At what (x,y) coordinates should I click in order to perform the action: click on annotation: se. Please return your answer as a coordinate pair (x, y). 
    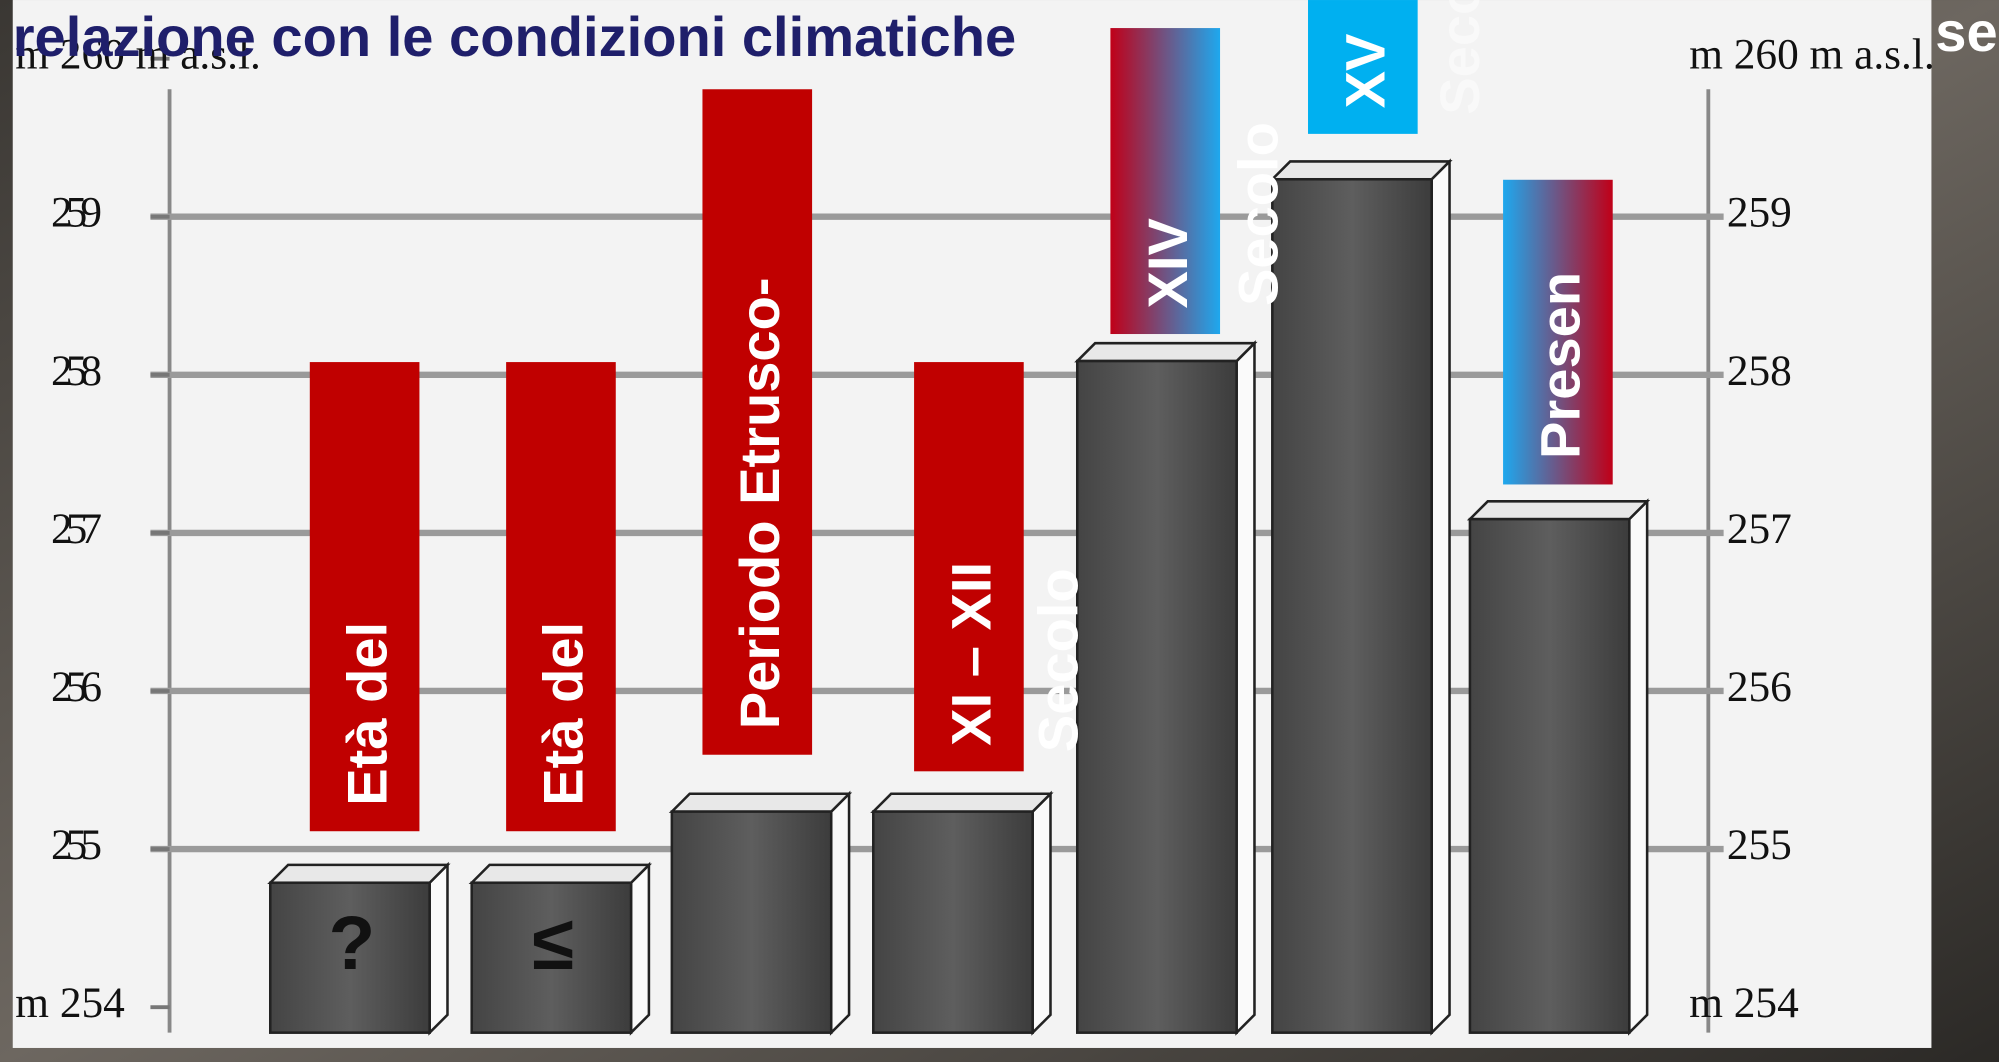
    Looking at the image, I should click on (1966, 31).